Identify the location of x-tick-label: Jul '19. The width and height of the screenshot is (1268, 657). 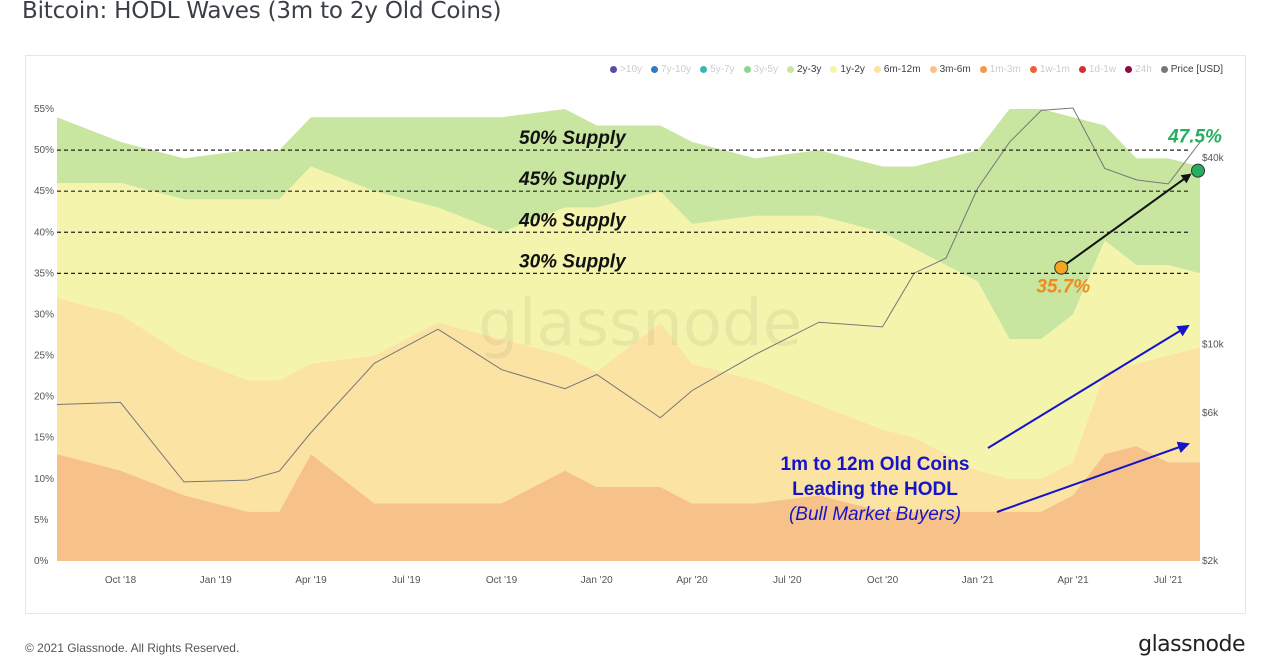
(406, 580).